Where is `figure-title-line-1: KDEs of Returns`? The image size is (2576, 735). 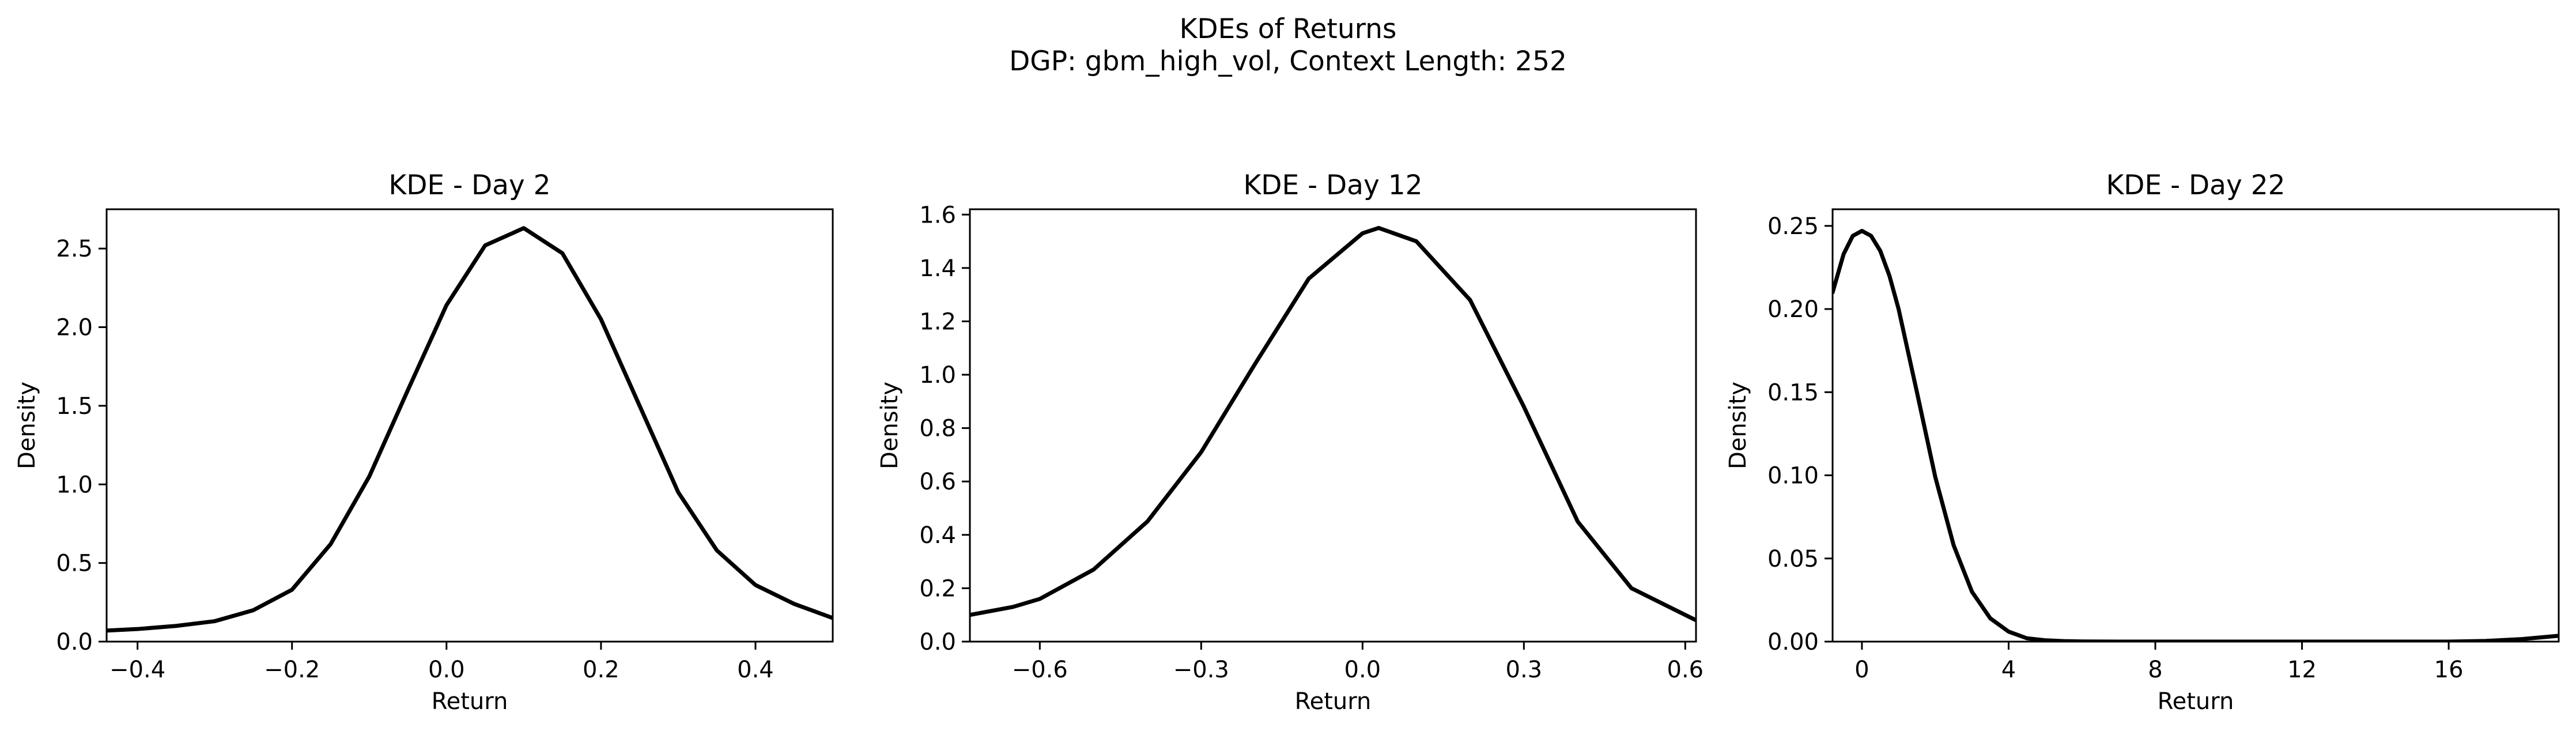 figure-title-line-1: KDEs of Returns is located at coordinates (1288, 29).